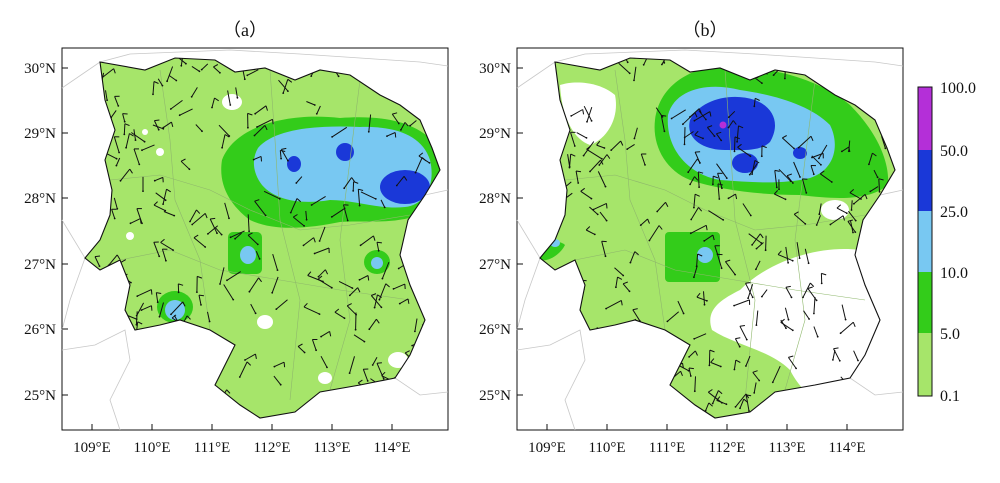  What do you see at coordinates (495, 396) in the screenshot?
I see `lat-label: 25°N` at bounding box center [495, 396].